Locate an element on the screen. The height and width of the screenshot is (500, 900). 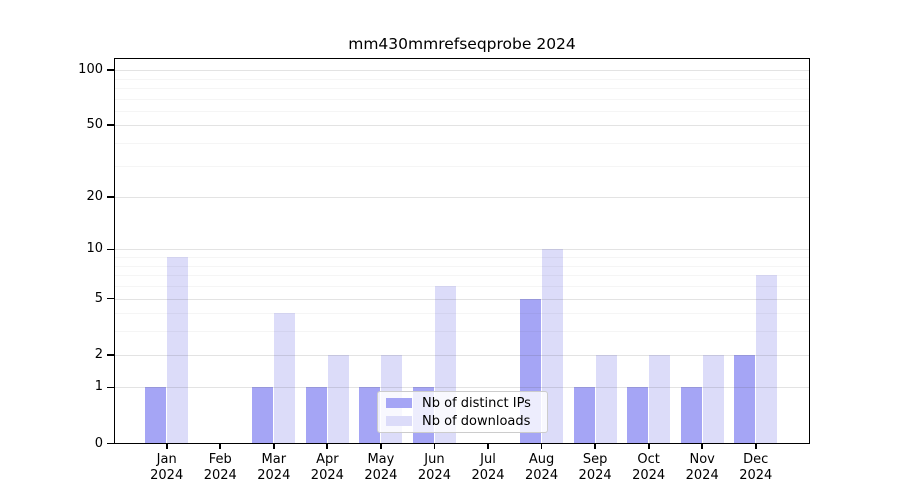
bar-distinct-ips-may is located at coordinates (370, 415).